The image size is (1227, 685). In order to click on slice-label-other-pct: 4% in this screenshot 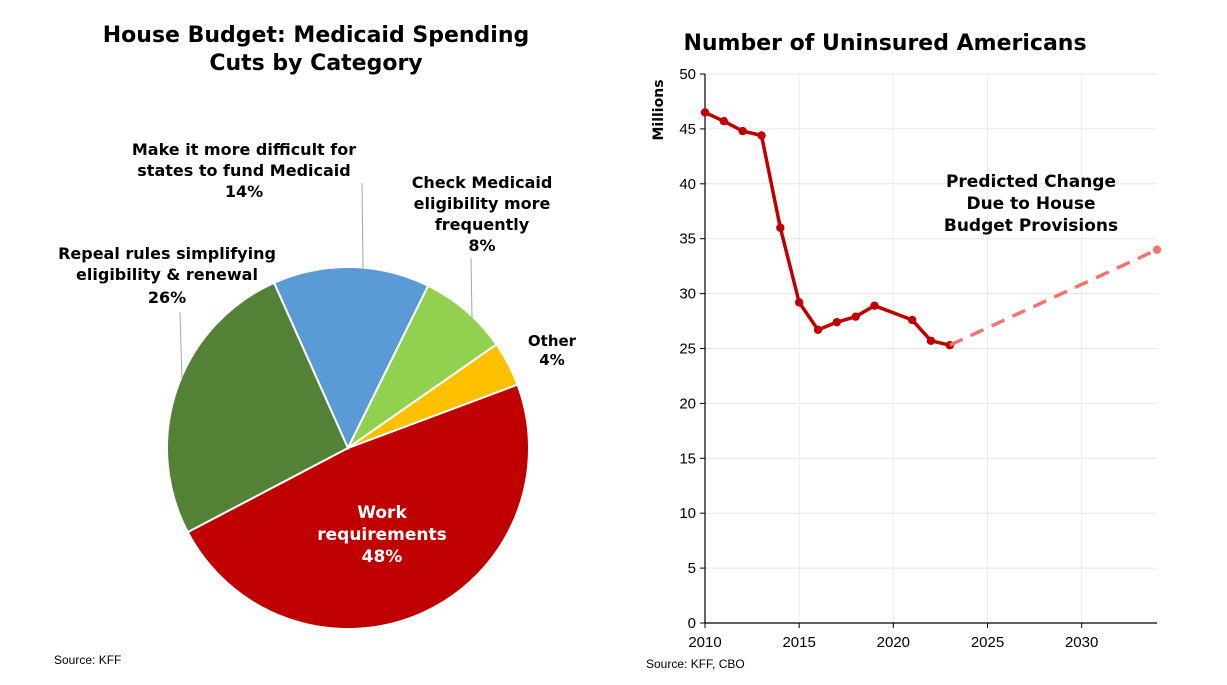, I will do `click(551, 360)`.